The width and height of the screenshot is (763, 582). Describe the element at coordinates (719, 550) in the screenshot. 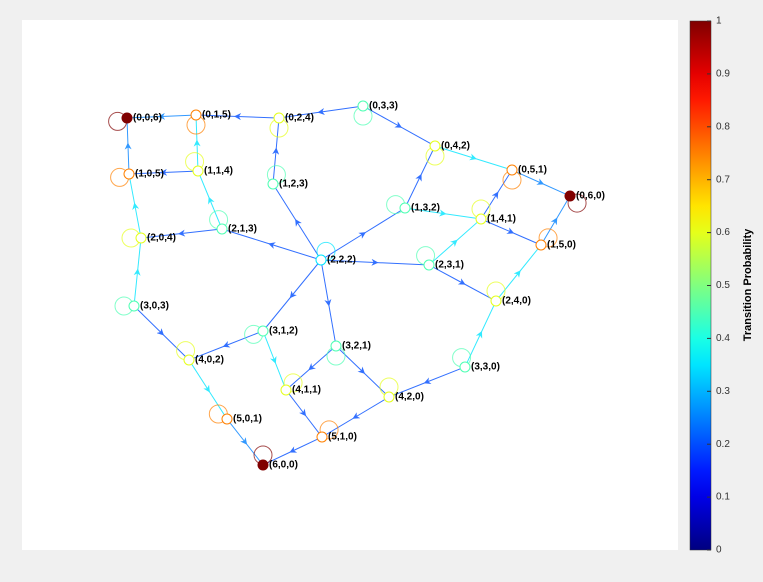

I see `colorbar-tick-label: 0` at that location.